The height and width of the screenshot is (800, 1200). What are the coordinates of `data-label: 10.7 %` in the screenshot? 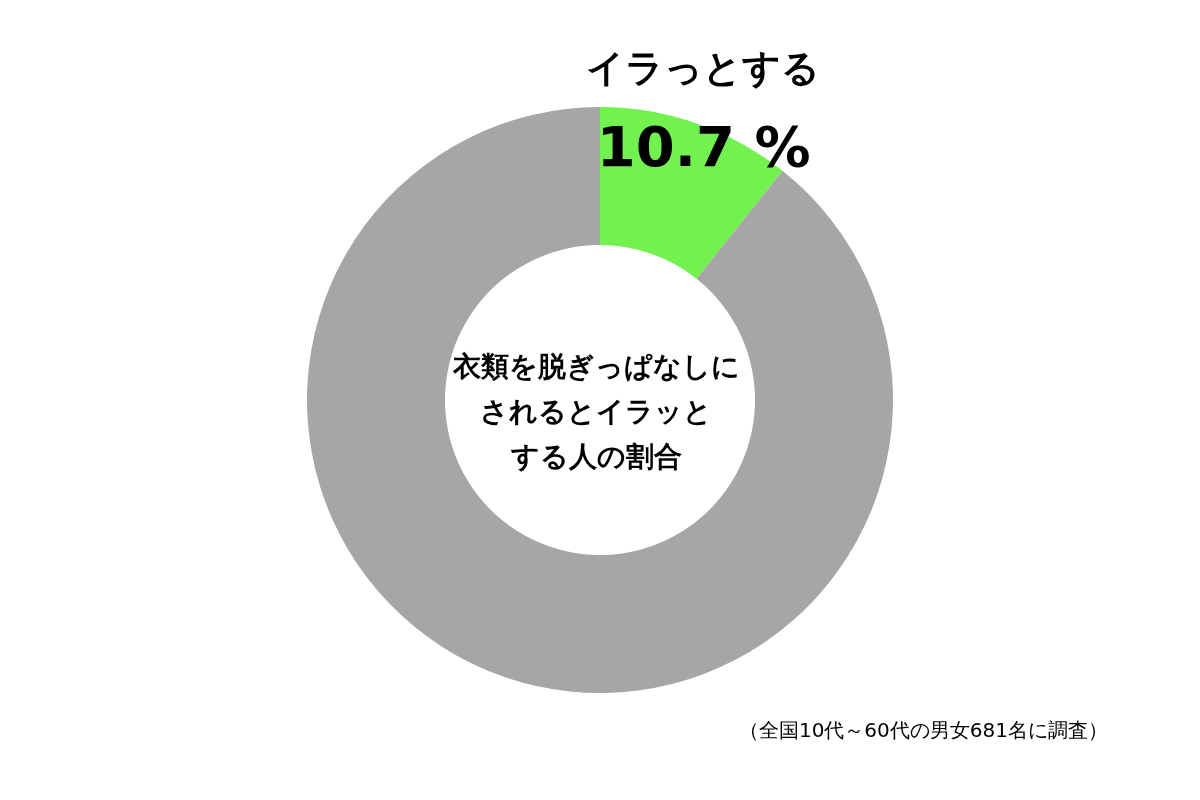 It's located at (703, 146).